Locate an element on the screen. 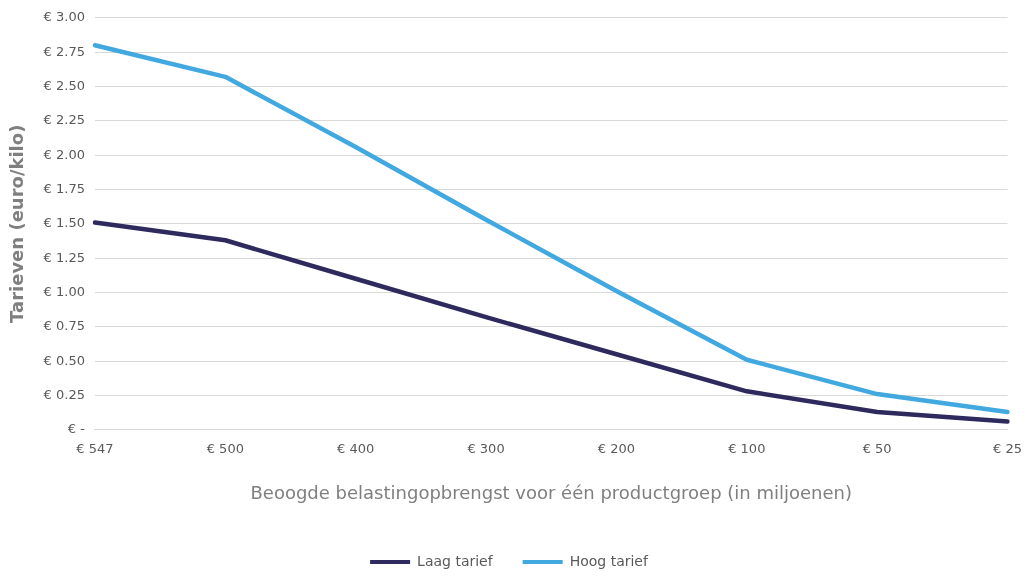 This screenshot has height=581, width=1034. y-tick-label: € 1.75 is located at coordinates (64, 188).